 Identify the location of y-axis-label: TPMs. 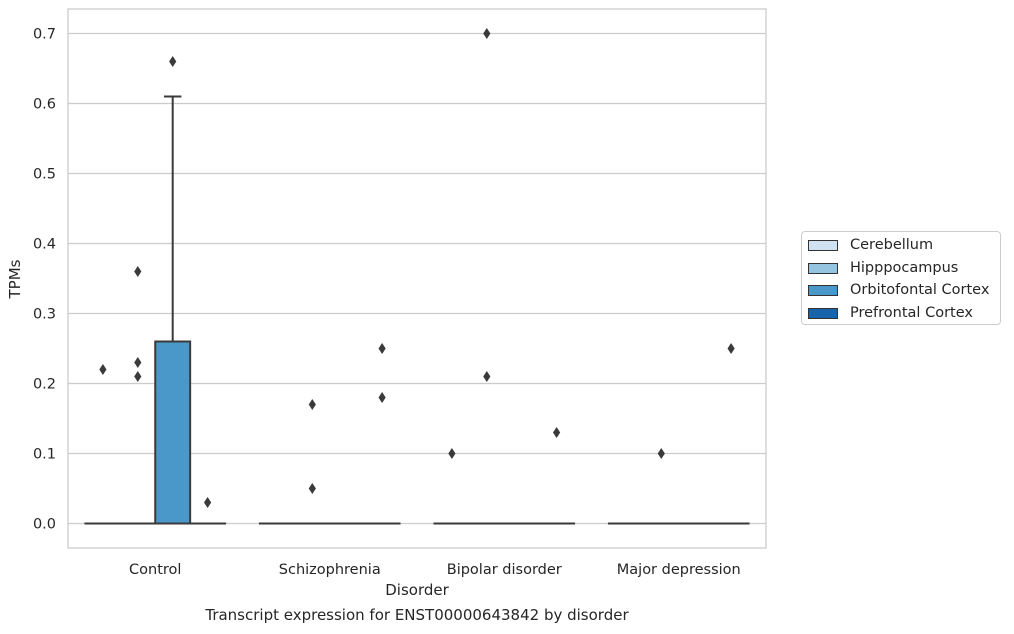
(15, 279).